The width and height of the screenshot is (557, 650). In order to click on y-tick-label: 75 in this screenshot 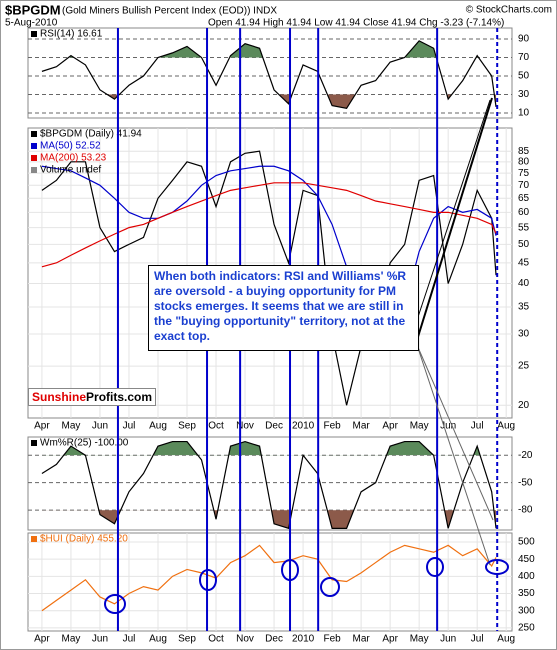, I will do `click(524, 173)`.